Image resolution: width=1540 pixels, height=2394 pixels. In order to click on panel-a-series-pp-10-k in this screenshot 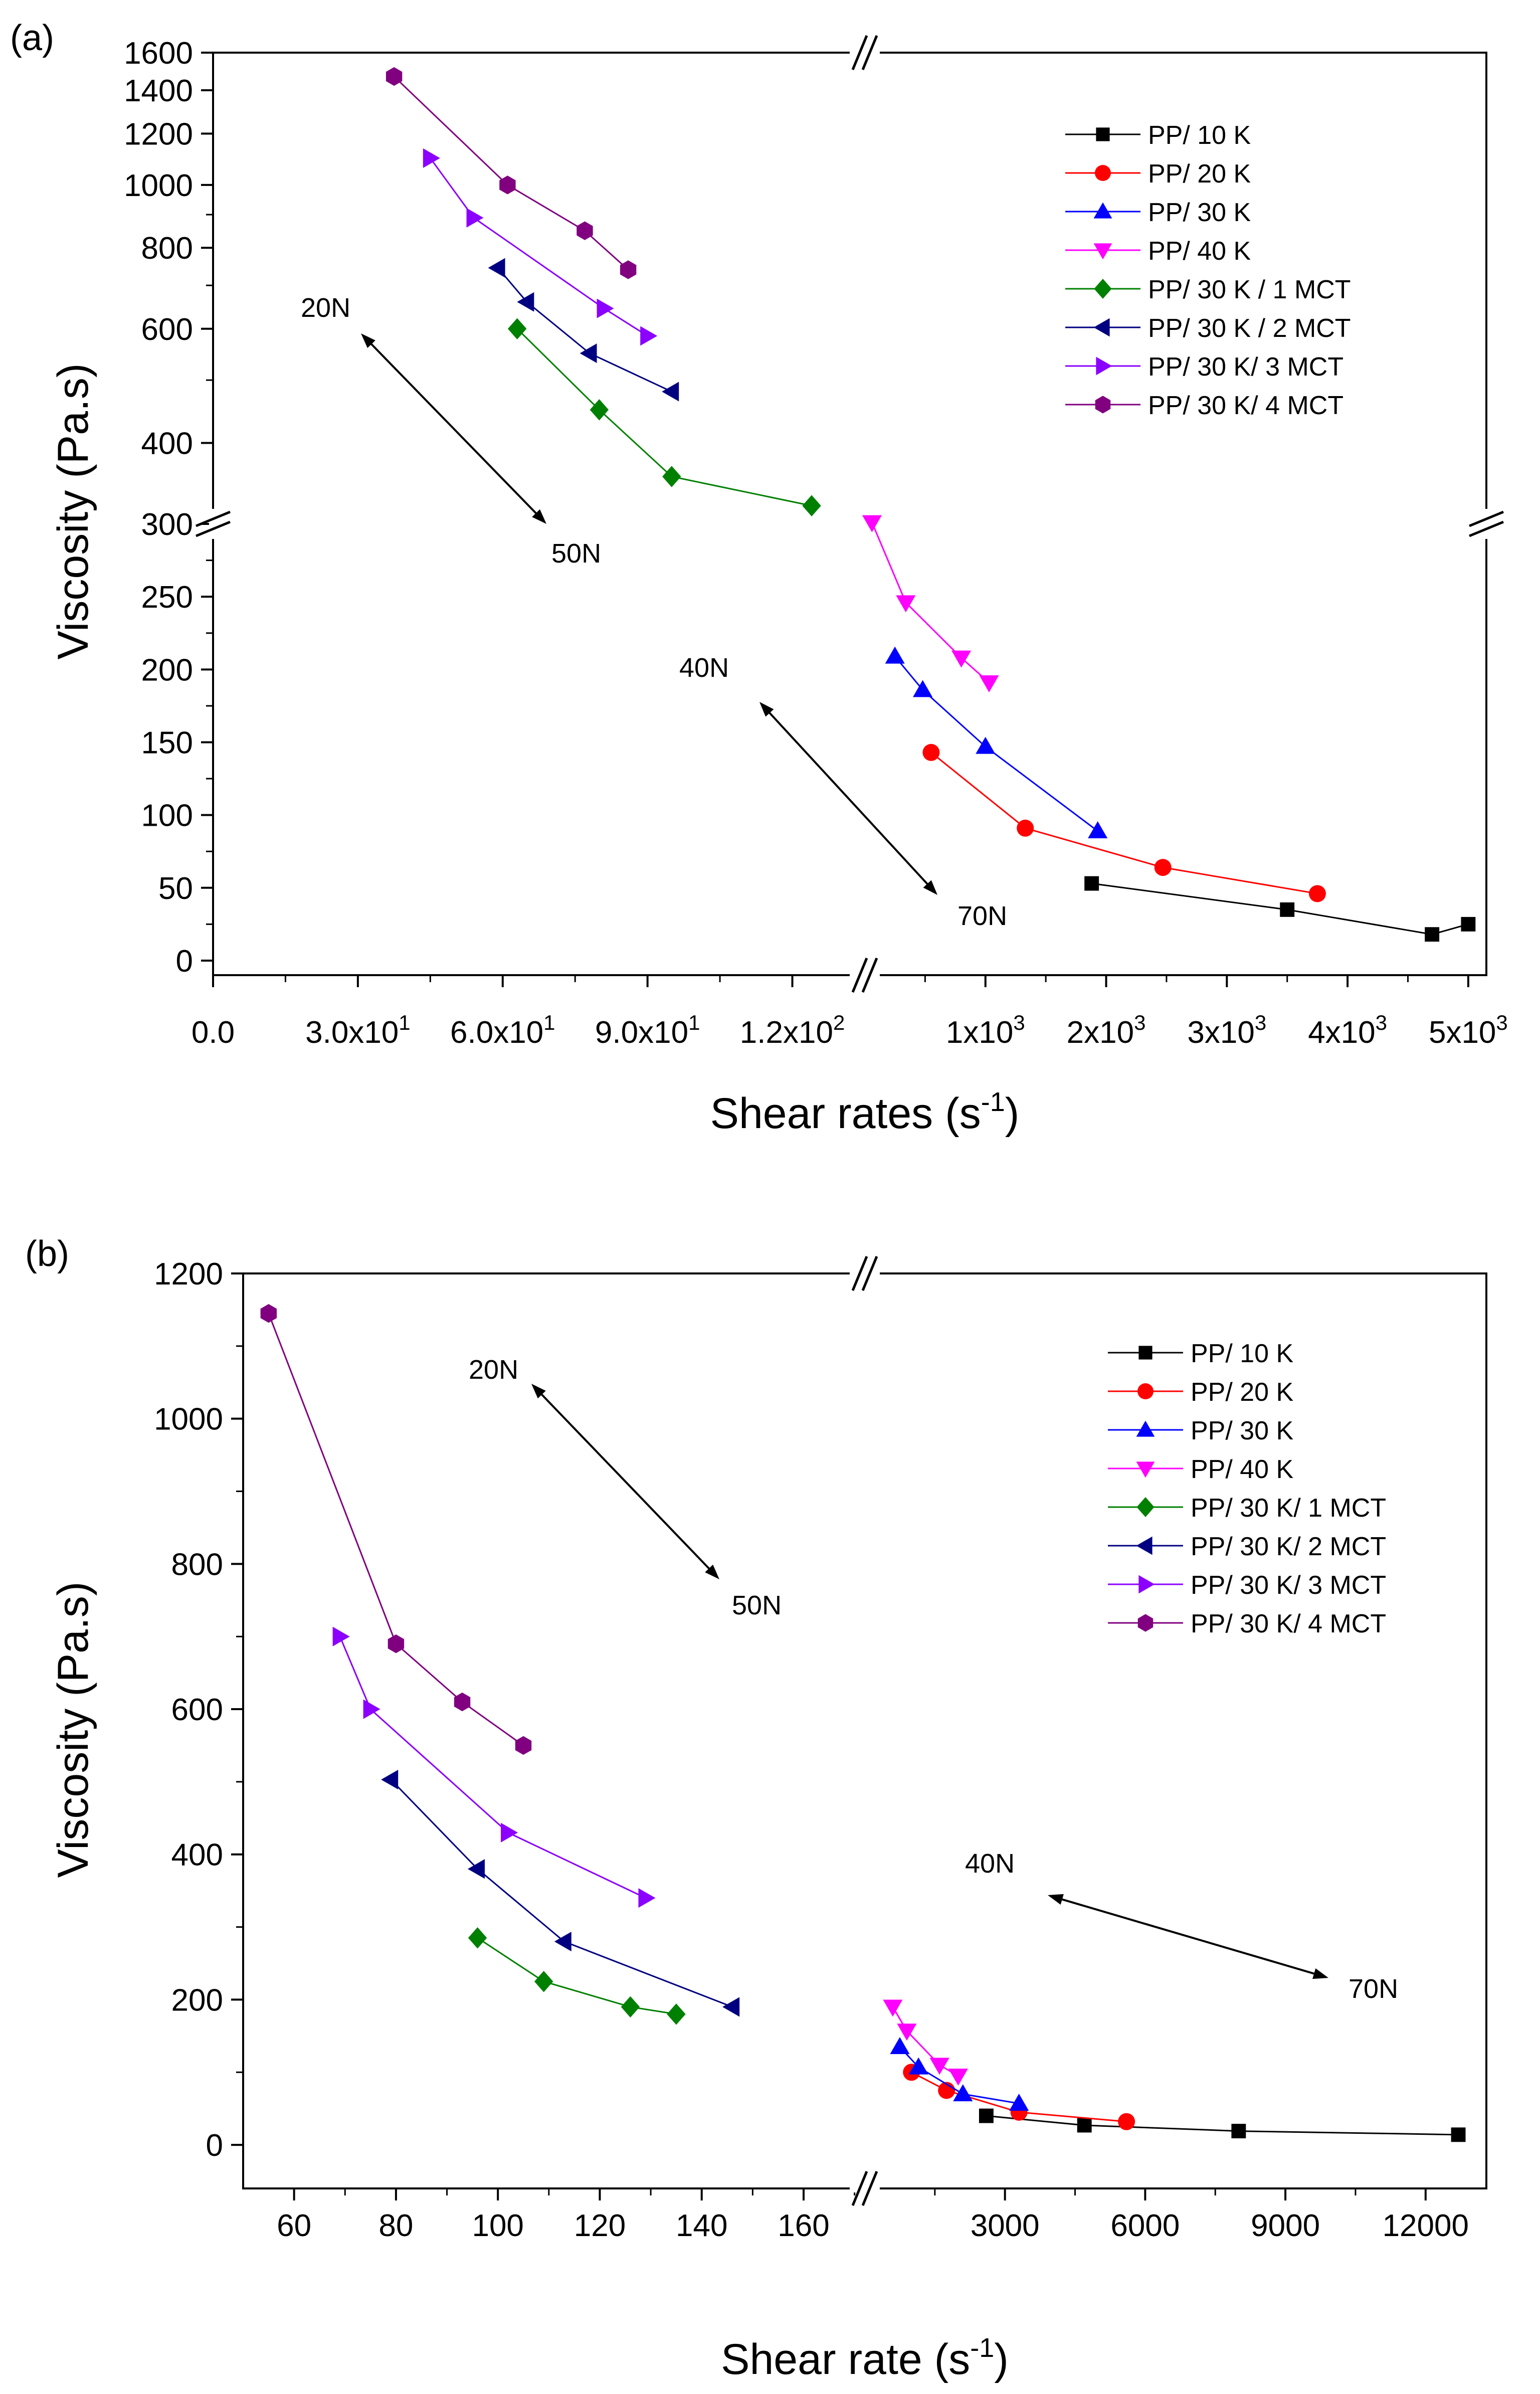, I will do `click(1280, 909)`.